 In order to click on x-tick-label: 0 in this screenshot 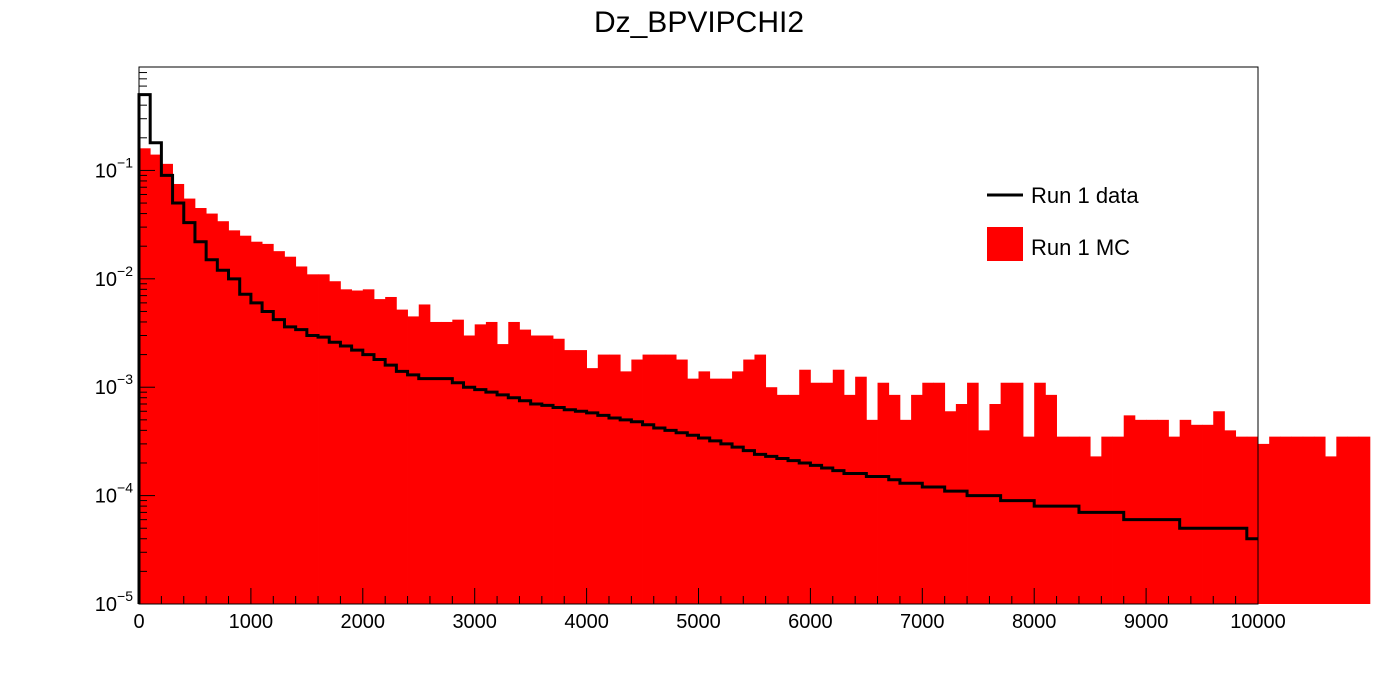, I will do `click(138, 622)`.